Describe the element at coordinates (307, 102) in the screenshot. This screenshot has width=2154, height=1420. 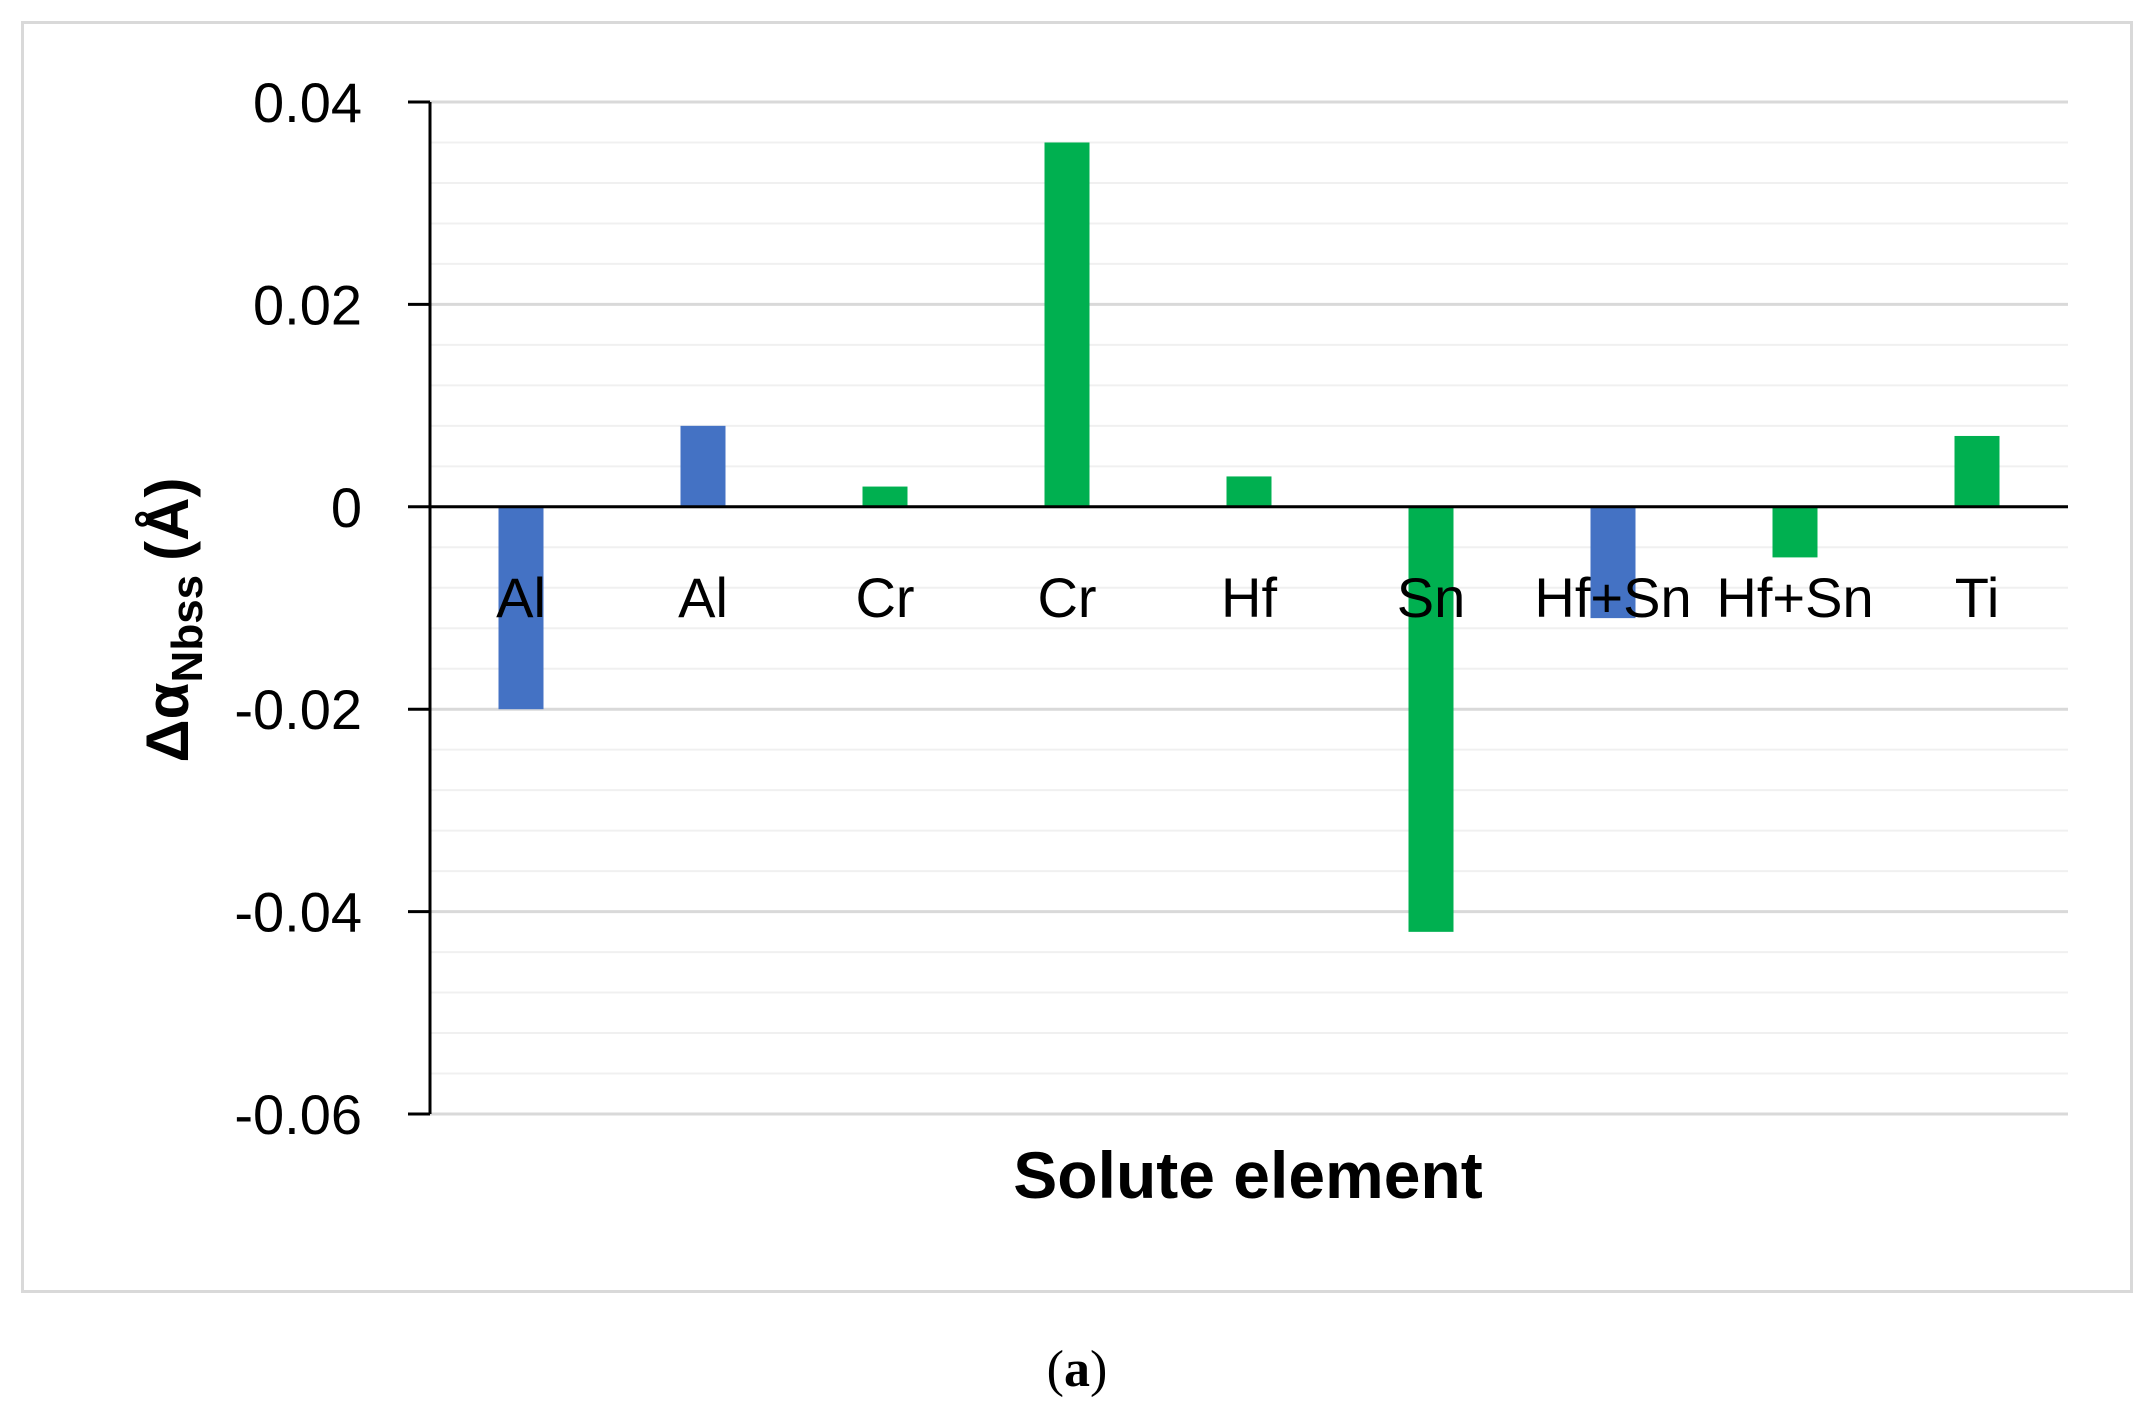
I see `y-tick-label: 0.04` at that location.